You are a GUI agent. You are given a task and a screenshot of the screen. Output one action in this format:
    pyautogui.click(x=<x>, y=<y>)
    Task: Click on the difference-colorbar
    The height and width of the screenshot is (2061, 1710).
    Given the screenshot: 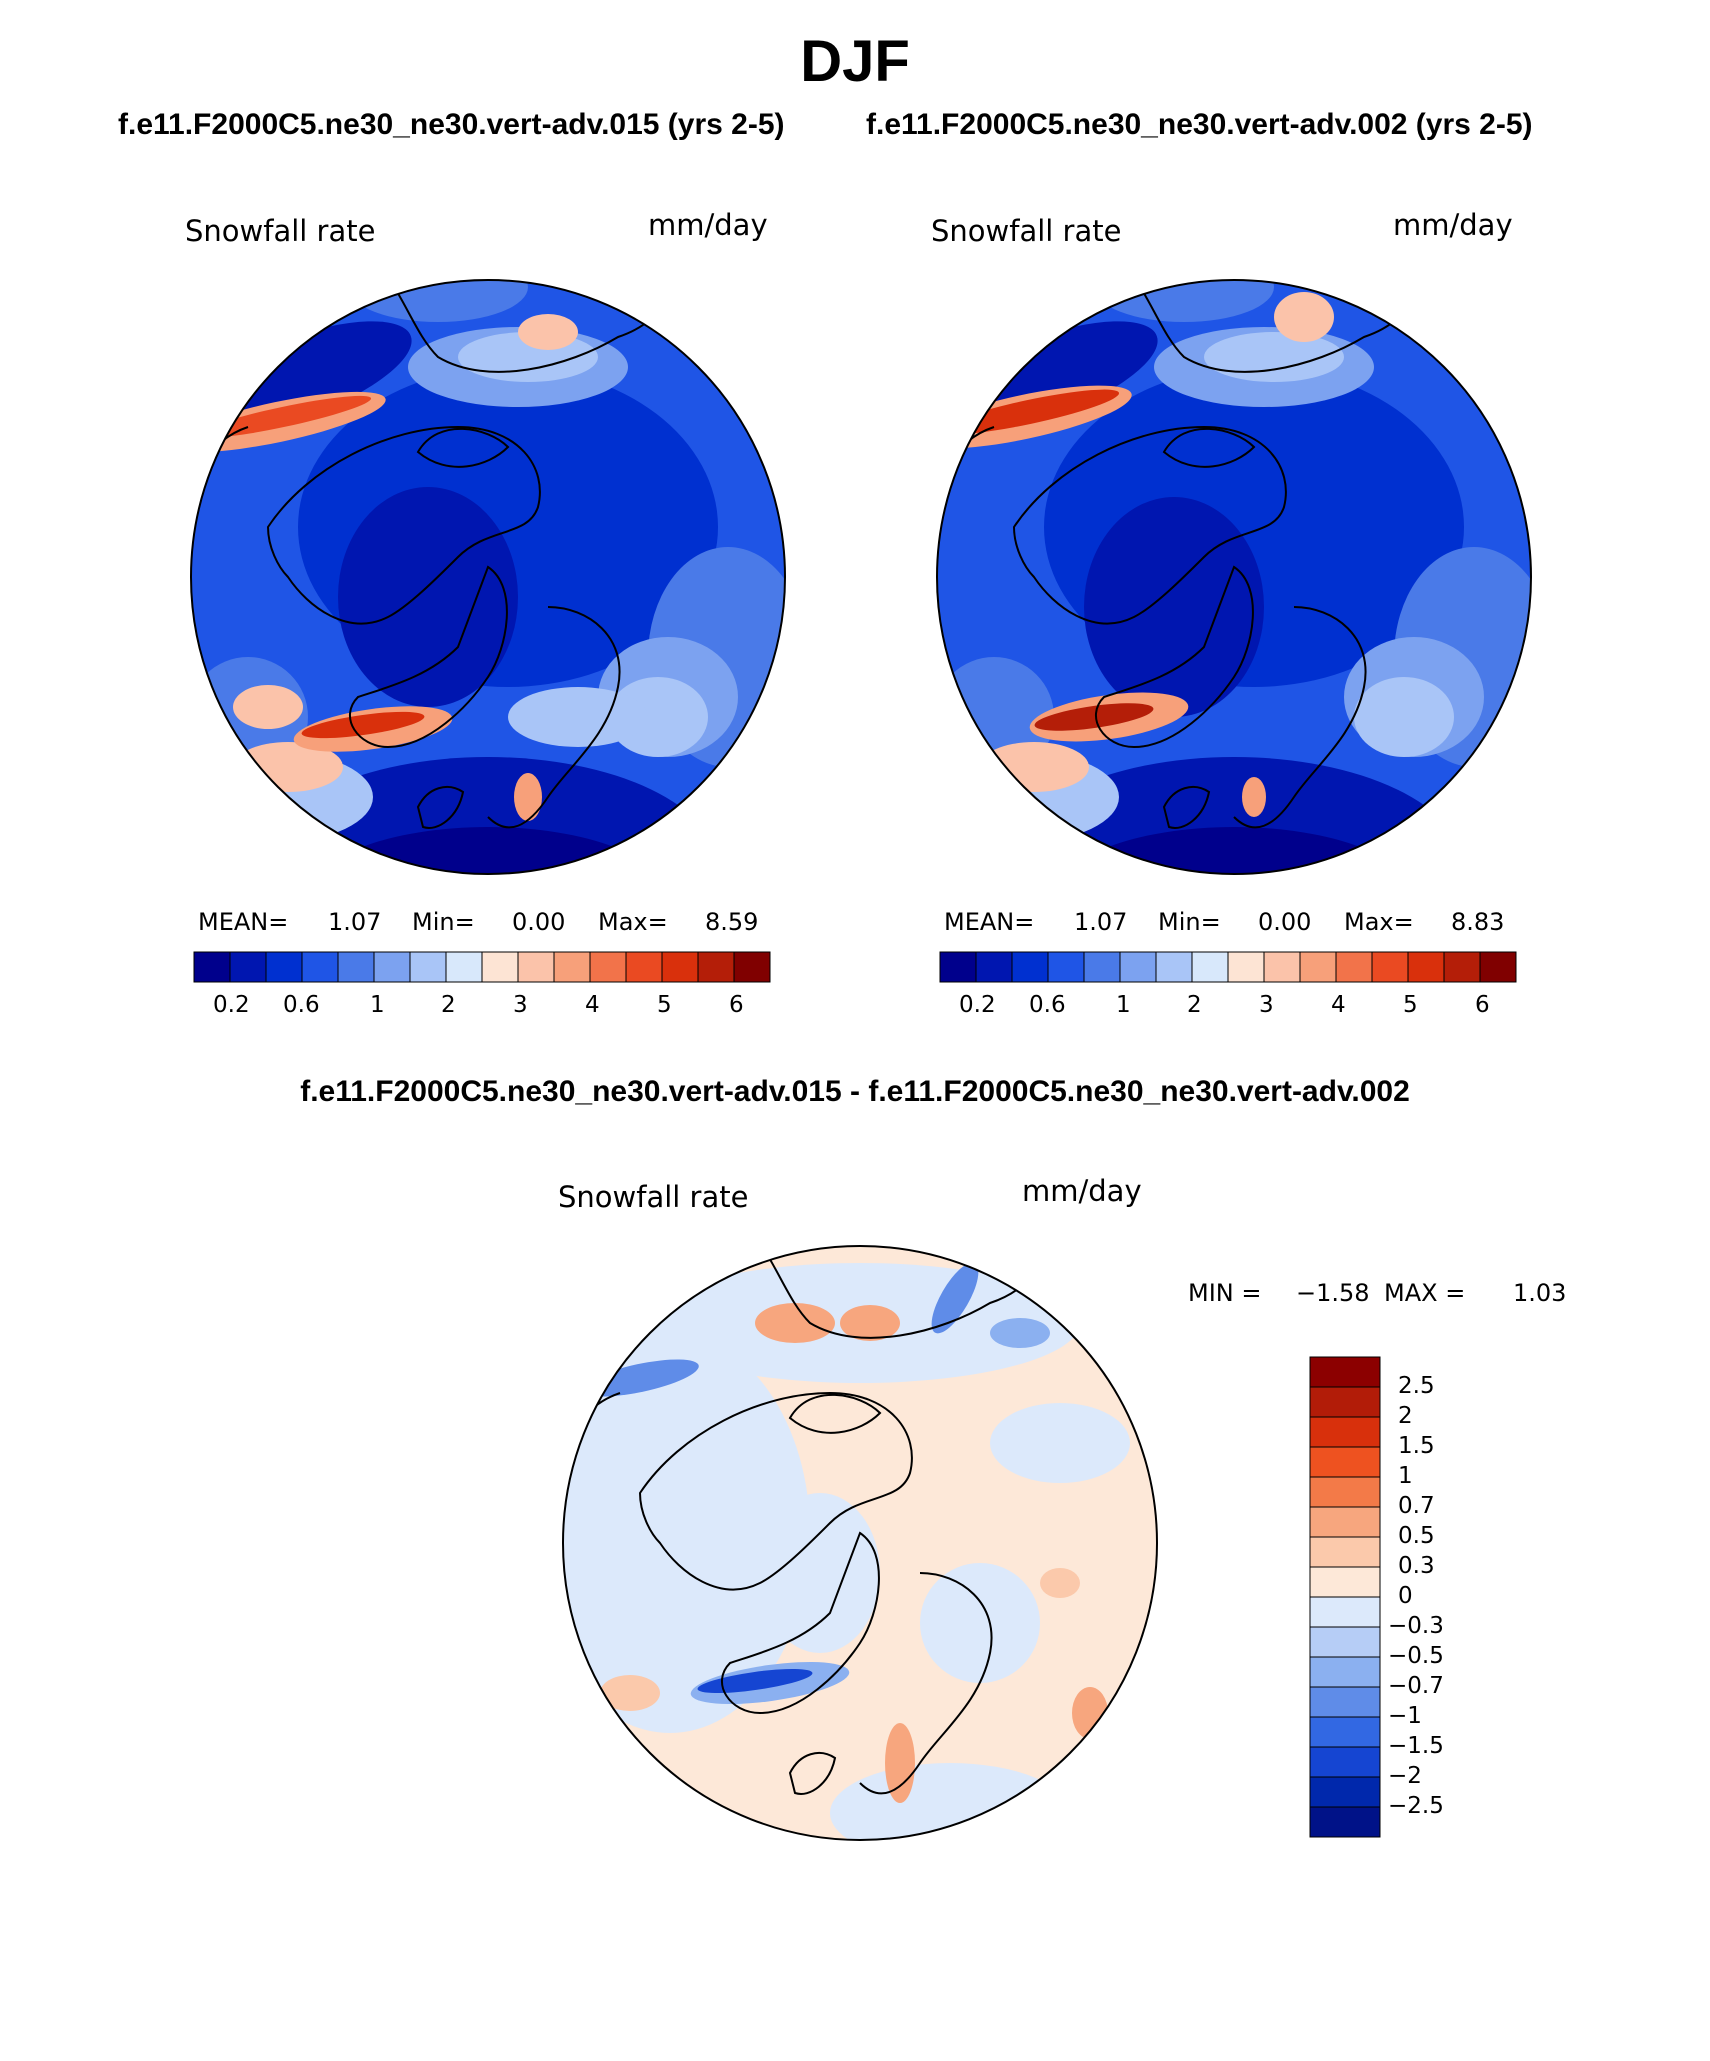 What is the action you would take?
    pyautogui.click(x=1345, y=1597)
    